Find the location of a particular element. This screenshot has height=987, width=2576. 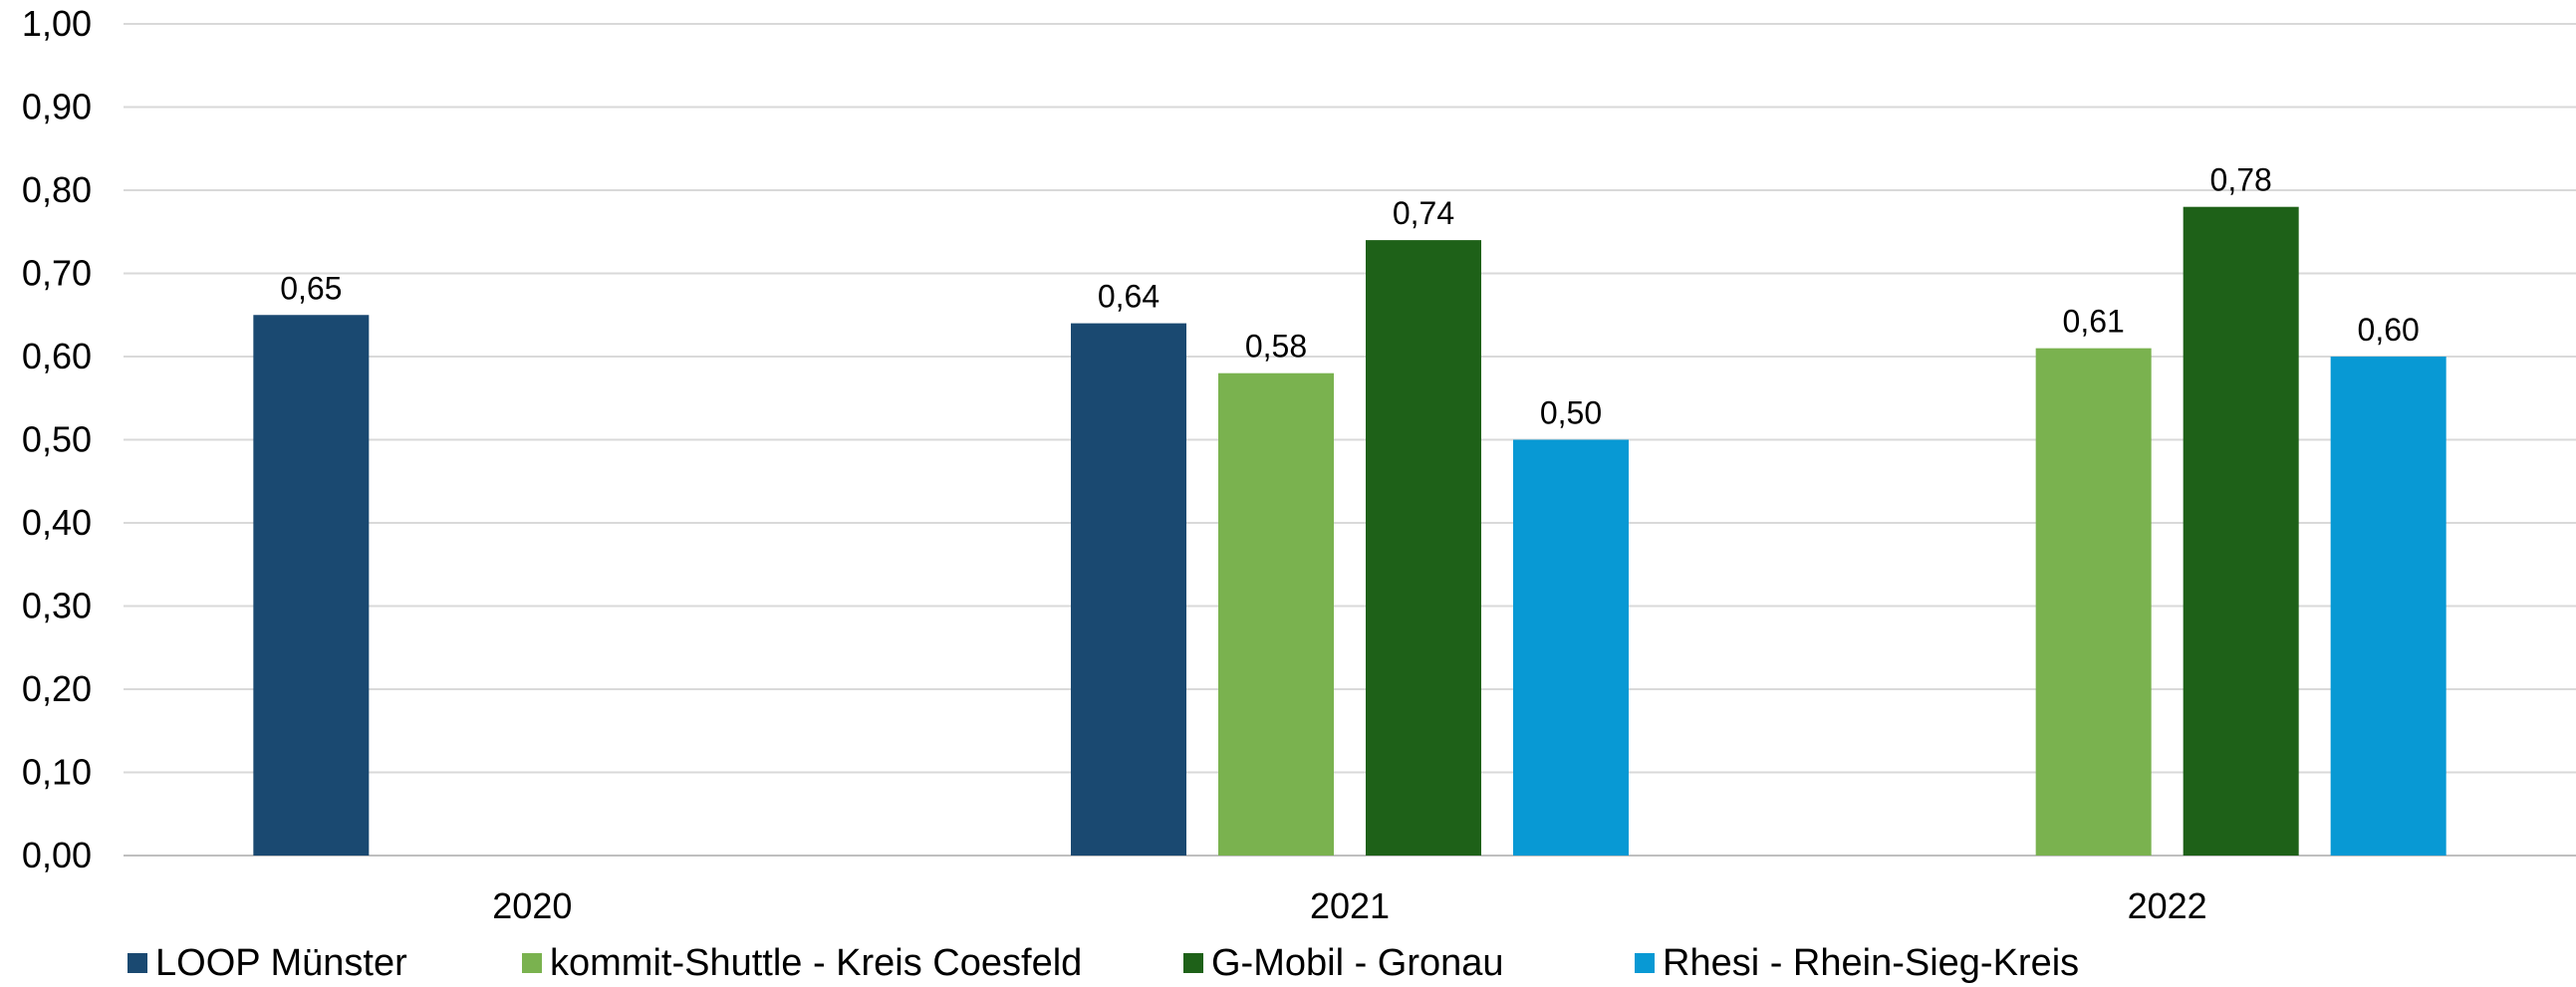

y-tick-label: 0,70 is located at coordinates (57, 274).